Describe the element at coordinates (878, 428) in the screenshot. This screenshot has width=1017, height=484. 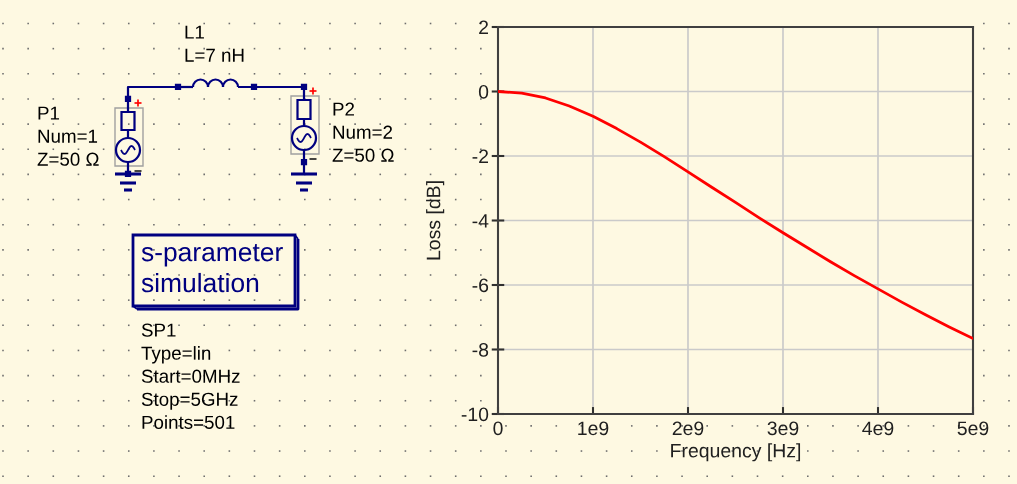
I see `x-tick-label: 4e9` at that location.